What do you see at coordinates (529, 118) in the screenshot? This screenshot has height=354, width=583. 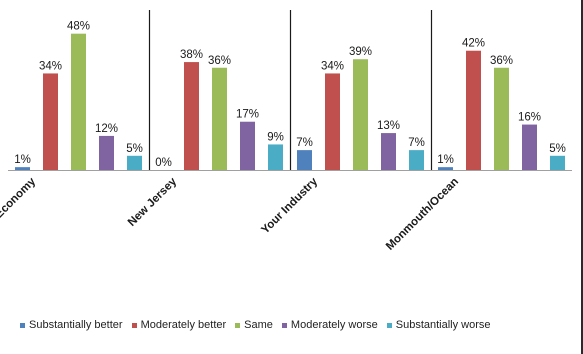 I see `data-label: 16%` at bounding box center [529, 118].